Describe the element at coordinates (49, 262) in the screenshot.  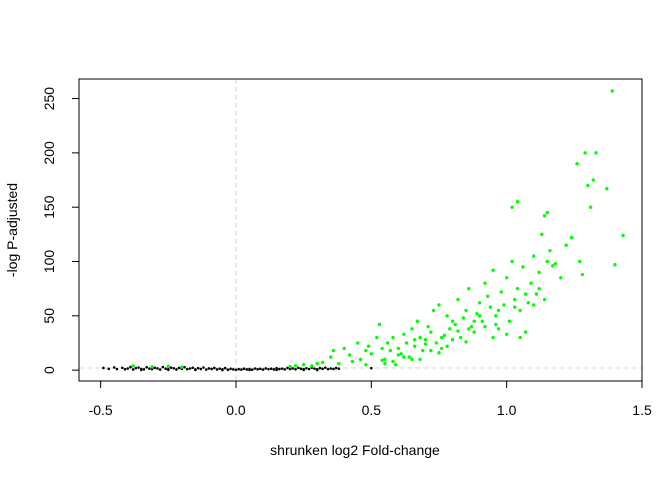
I see `y-tick-label: 100` at that location.